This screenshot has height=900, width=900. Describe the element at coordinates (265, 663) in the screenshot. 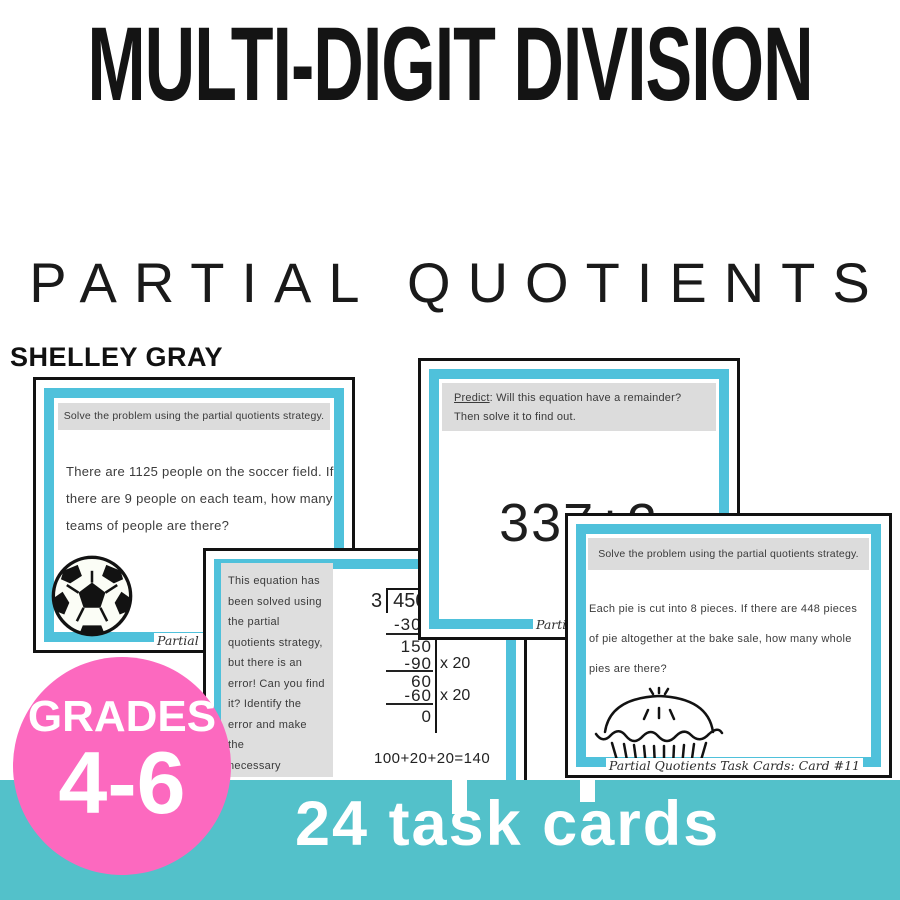

I see `prompt-line: but there is an` at that location.